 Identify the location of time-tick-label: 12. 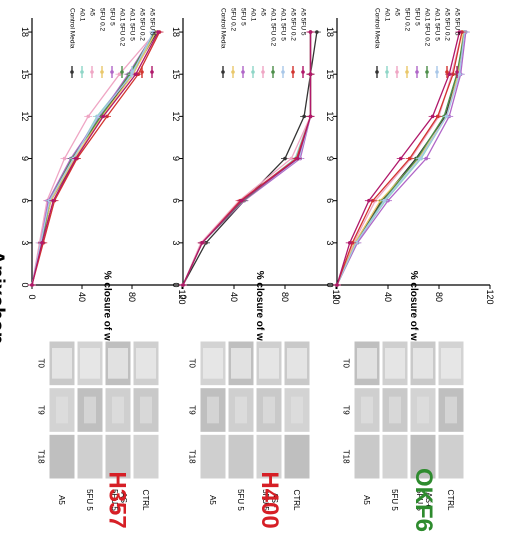
(330, 116).